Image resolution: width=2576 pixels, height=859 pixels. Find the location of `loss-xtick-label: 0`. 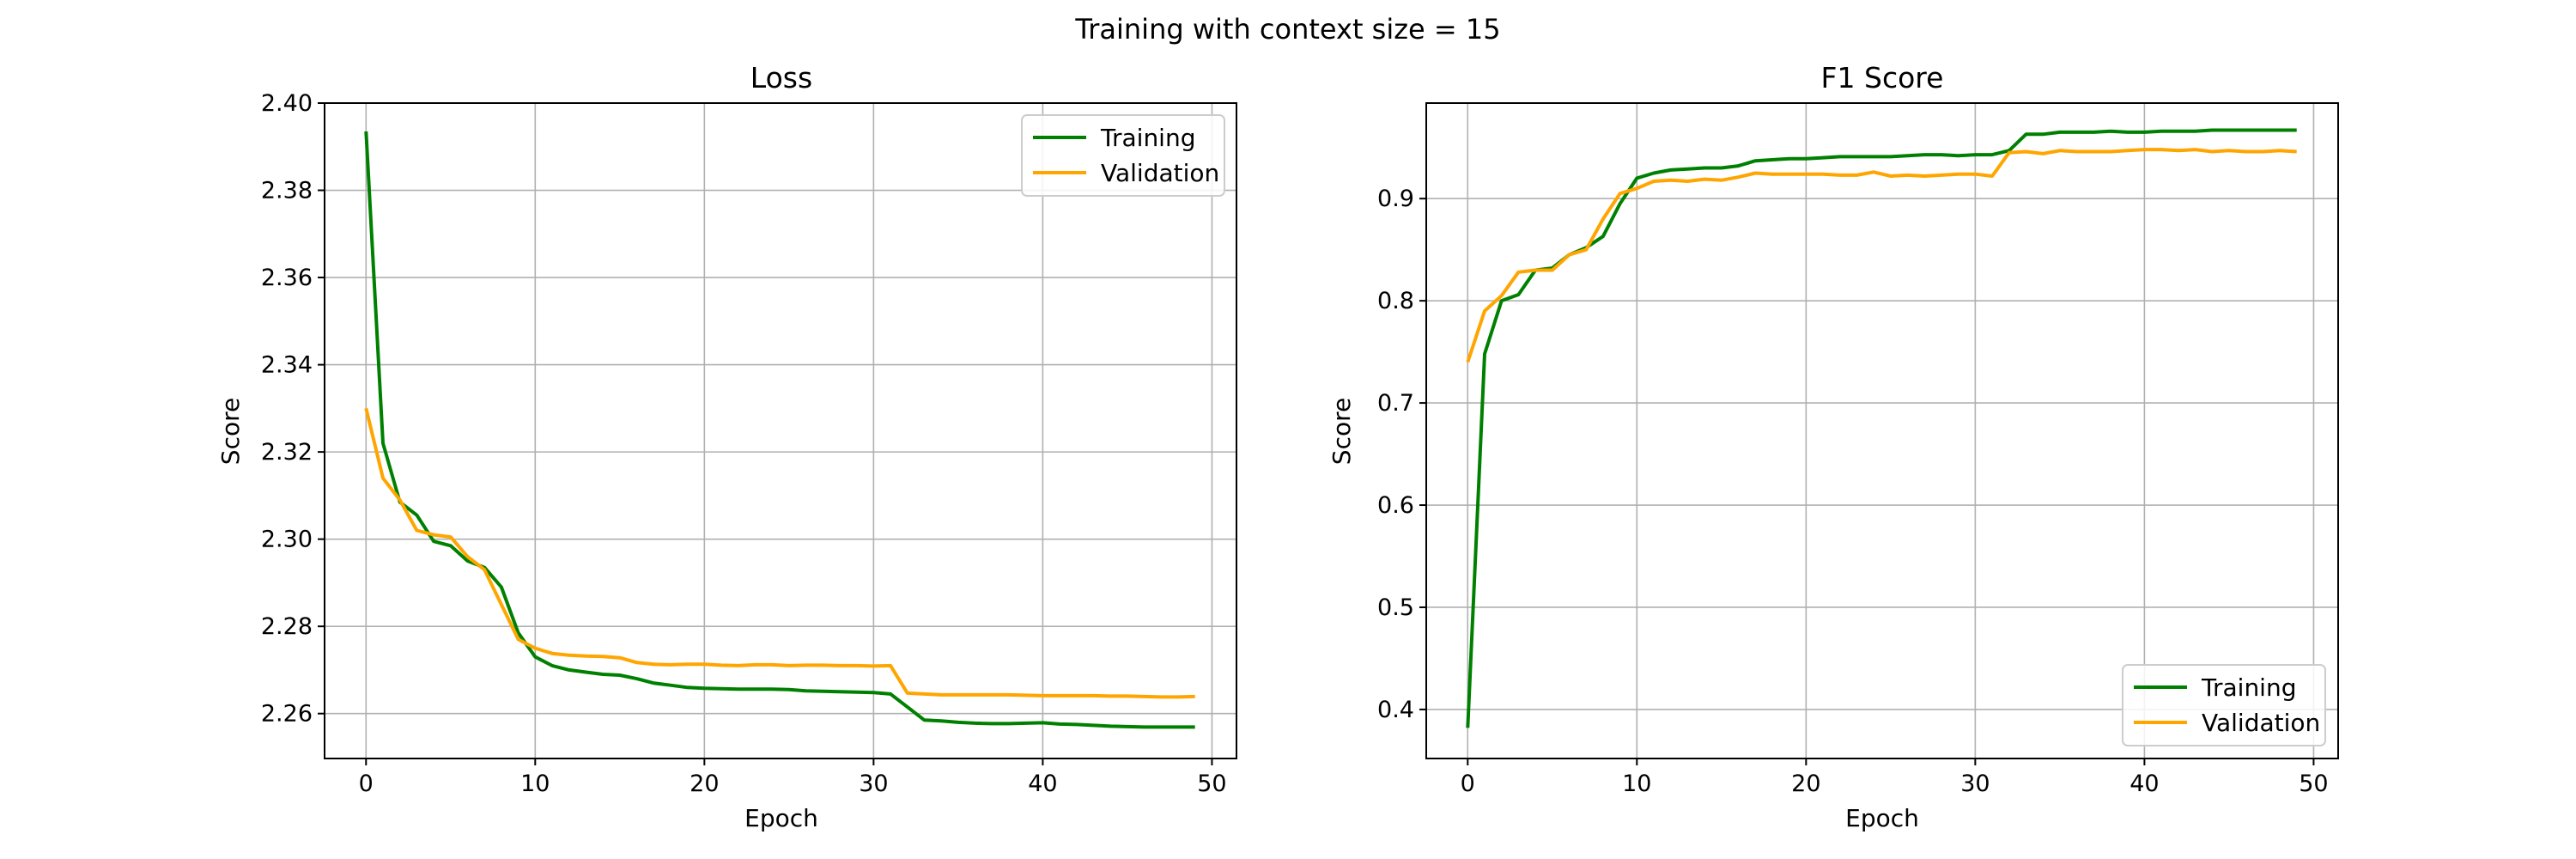

loss-xtick-label: 0 is located at coordinates (366, 784).